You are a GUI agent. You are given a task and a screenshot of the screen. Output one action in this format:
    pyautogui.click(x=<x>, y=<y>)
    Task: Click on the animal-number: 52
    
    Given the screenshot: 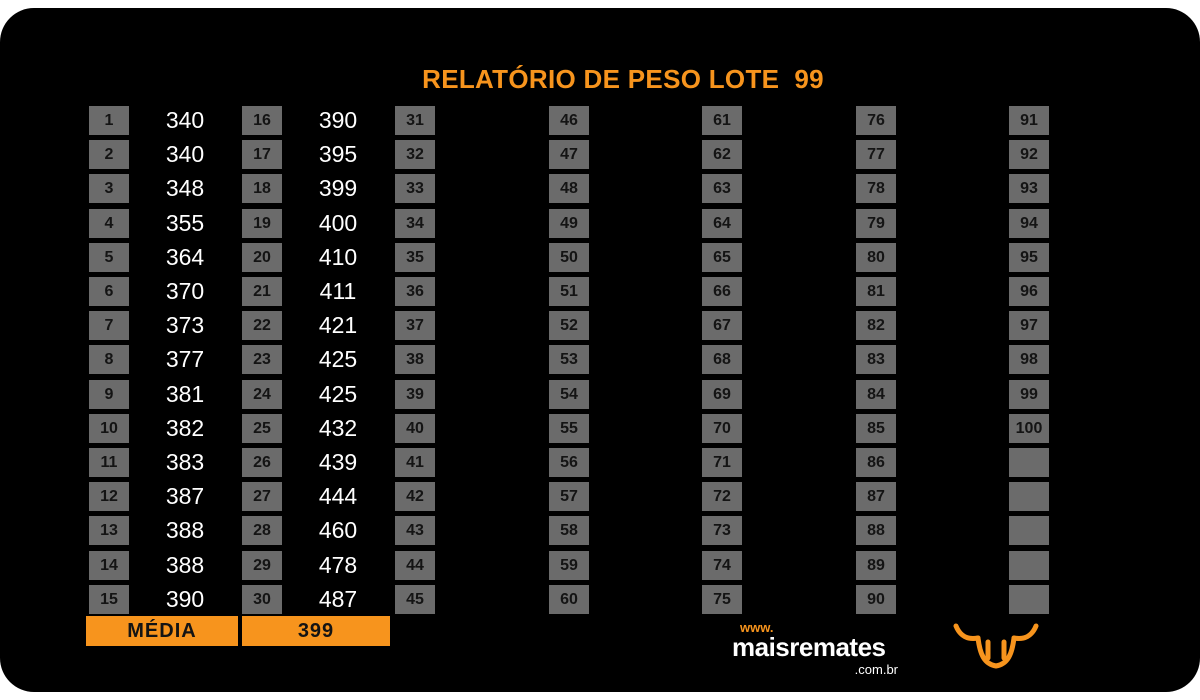 What is the action you would take?
    pyautogui.click(x=569, y=325)
    